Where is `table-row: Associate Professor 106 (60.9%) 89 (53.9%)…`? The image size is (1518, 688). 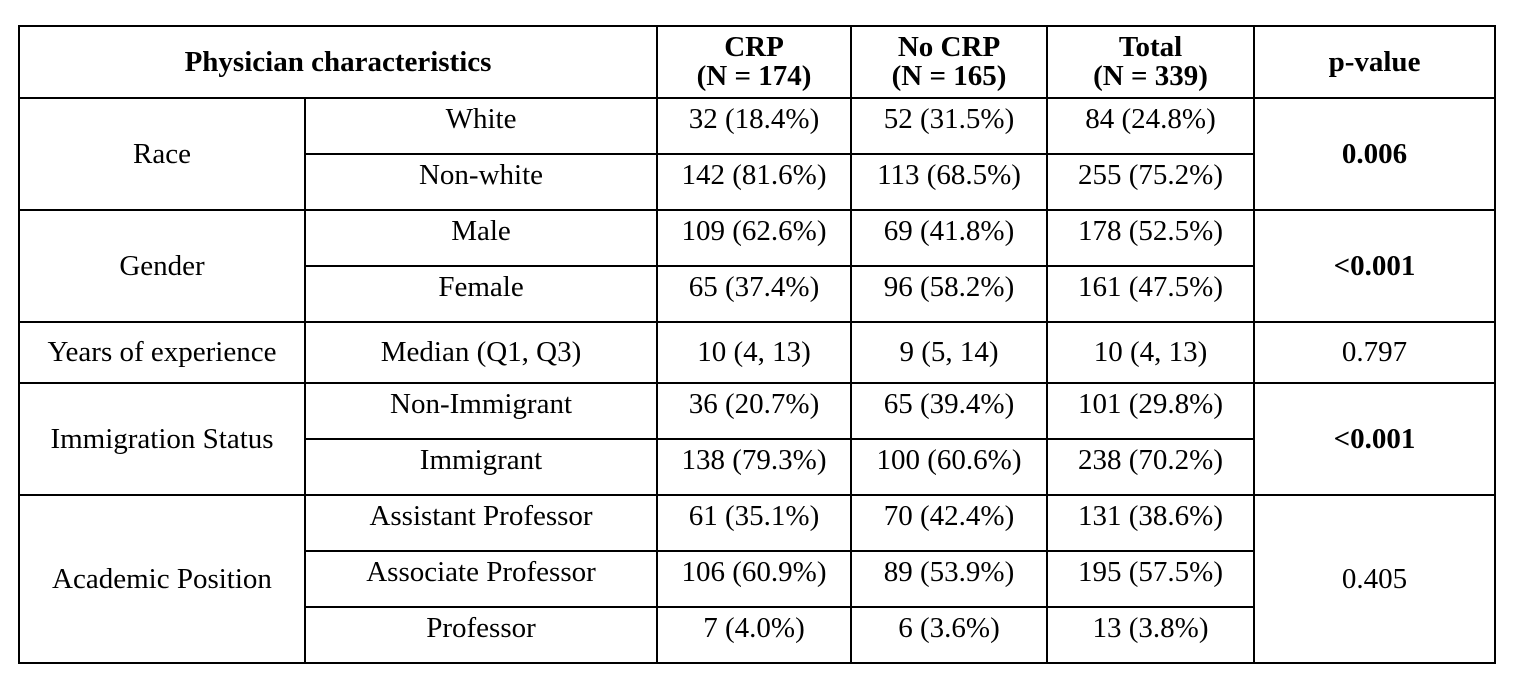 table-row: Associate Professor 106 (60.9%) 89 (53.9%)… is located at coordinates (757, 579).